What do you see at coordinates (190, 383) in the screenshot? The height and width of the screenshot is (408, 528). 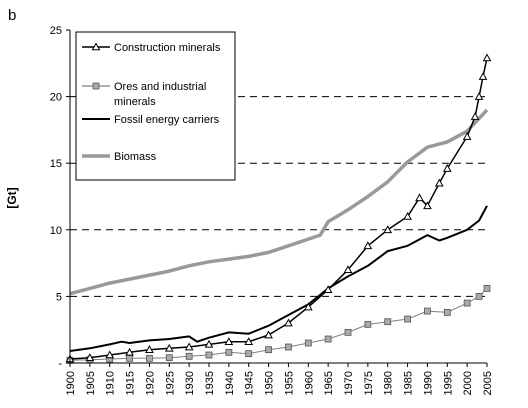 I see `x-tick-label: 1930` at bounding box center [190, 383].